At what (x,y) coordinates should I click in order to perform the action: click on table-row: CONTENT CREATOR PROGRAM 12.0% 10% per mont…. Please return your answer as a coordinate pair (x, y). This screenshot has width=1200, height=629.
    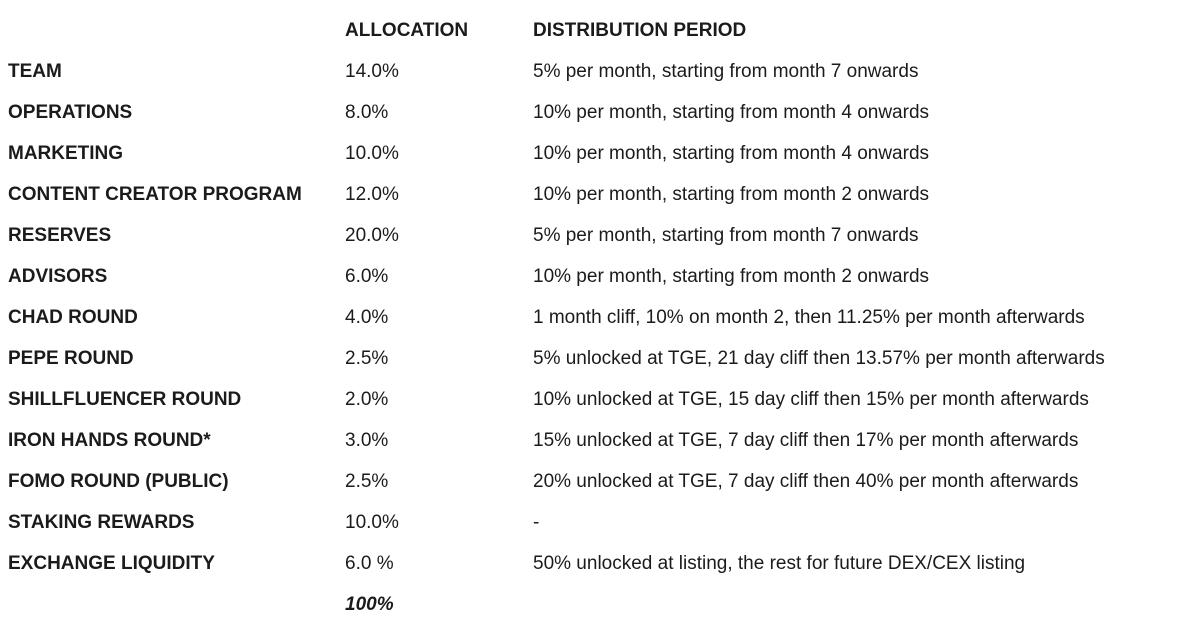
    Looking at the image, I should click on (604, 194).